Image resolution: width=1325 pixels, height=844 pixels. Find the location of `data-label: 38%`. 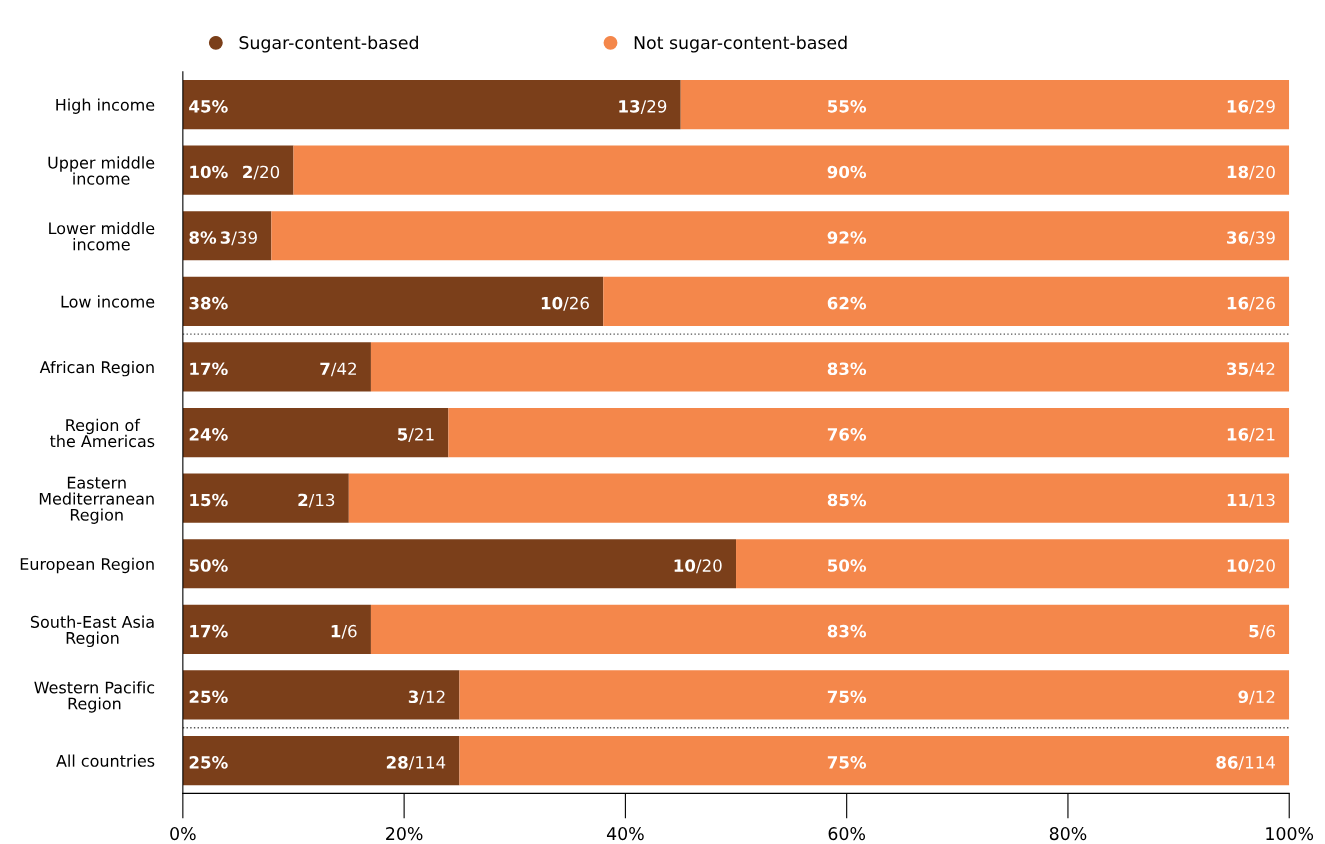

data-label: 38% is located at coordinates (208, 303).